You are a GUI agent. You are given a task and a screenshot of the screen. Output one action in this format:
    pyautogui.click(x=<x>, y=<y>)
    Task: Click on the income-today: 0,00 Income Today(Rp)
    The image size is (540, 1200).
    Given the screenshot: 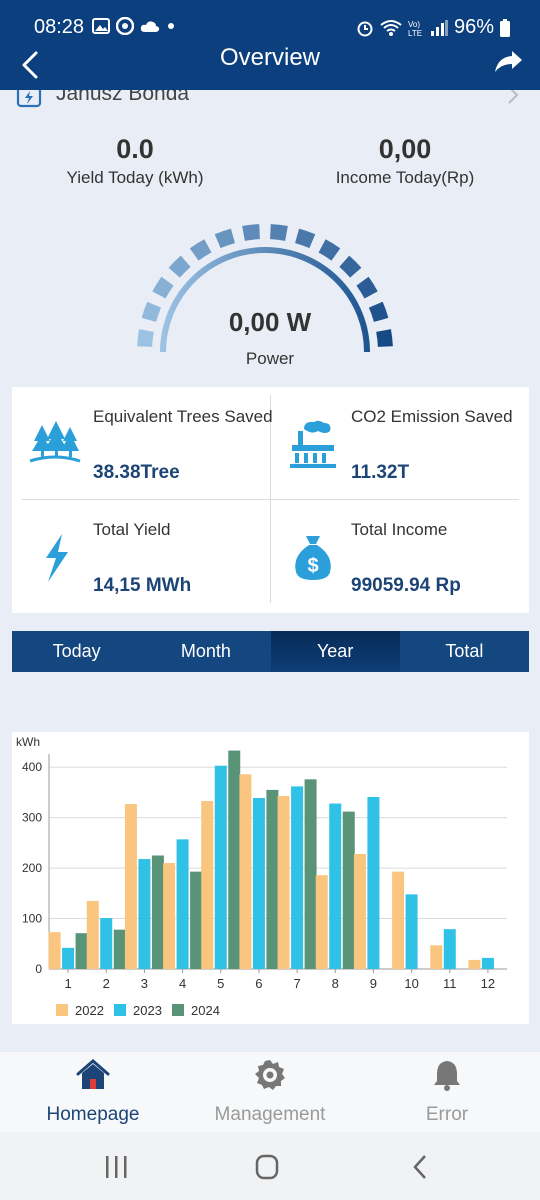 What is the action you would take?
    pyautogui.click(x=405, y=160)
    